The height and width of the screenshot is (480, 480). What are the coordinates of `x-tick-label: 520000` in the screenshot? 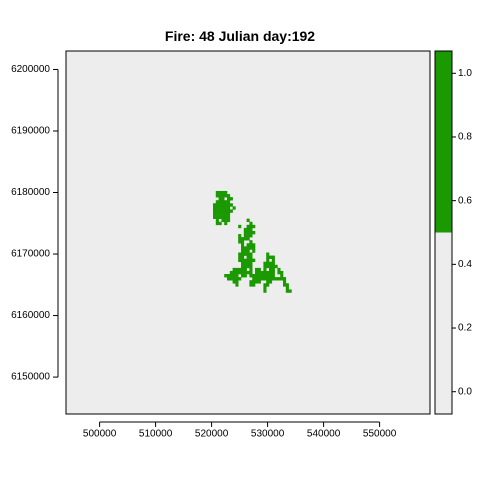 It's located at (212, 434).